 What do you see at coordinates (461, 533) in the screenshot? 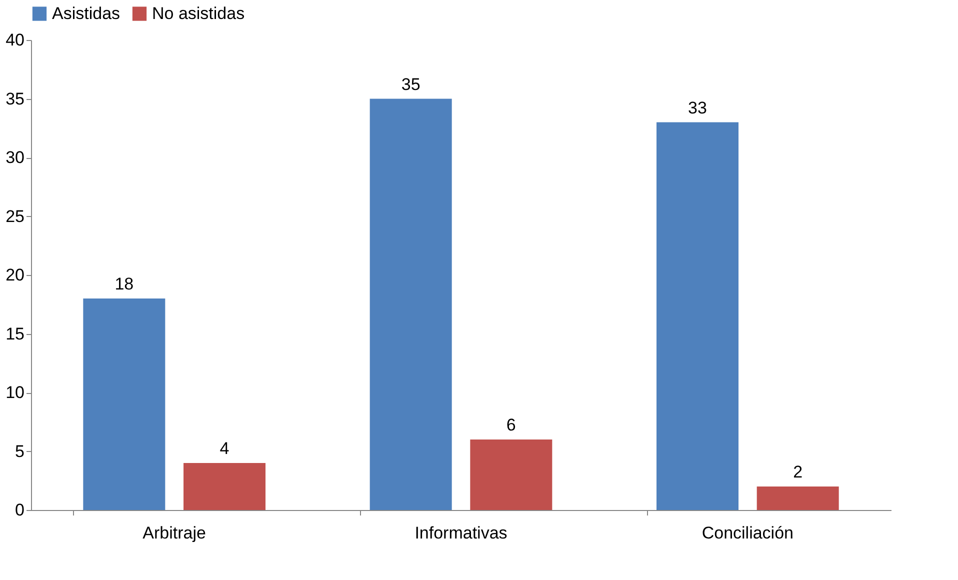
I see `x-tick-label: Informativas` at bounding box center [461, 533].